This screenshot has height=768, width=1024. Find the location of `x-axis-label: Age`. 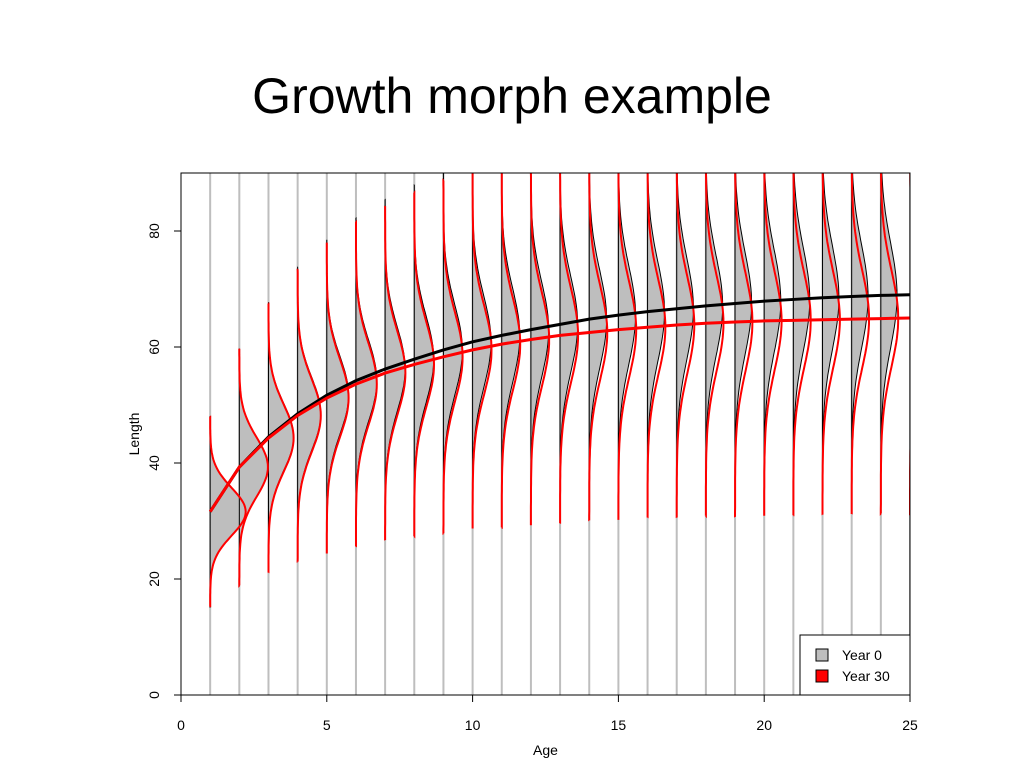

x-axis-label: Age is located at coordinates (545, 750).